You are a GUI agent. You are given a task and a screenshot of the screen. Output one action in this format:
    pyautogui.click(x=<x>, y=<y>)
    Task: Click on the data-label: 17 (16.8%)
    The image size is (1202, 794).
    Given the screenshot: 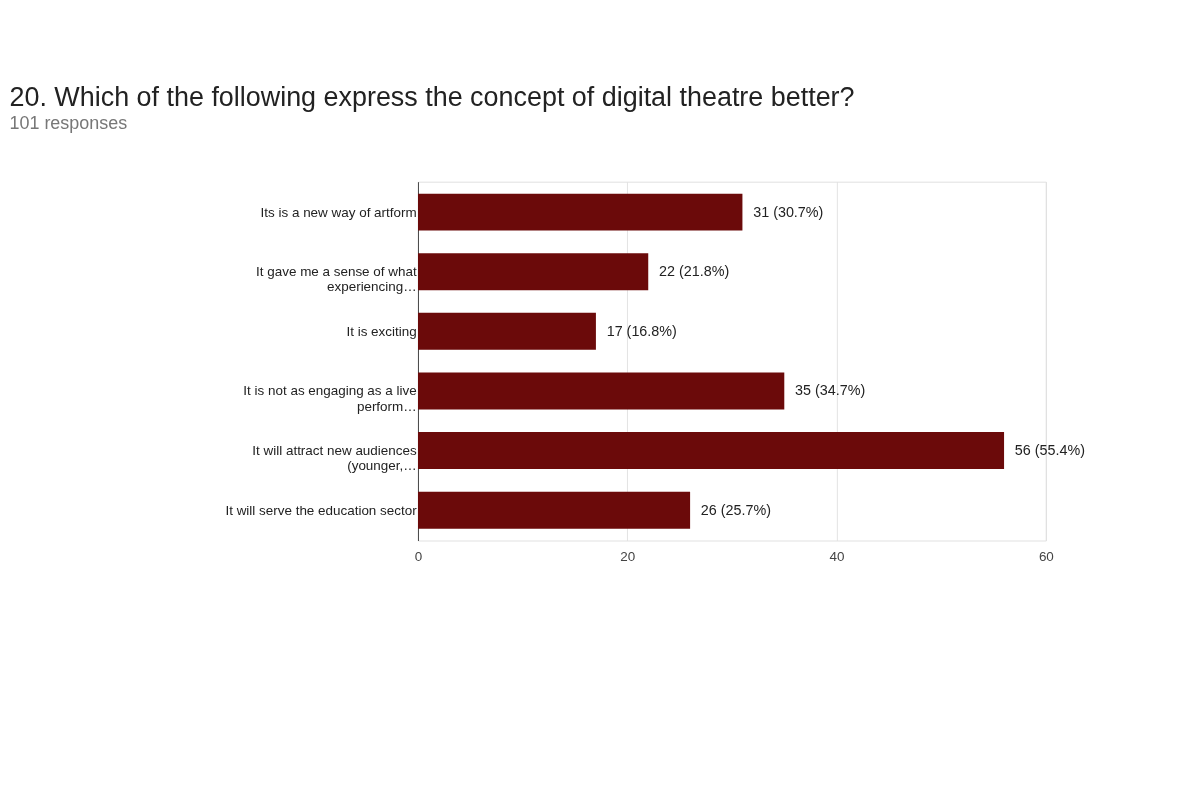 What is the action you would take?
    pyautogui.click(x=641, y=330)
    